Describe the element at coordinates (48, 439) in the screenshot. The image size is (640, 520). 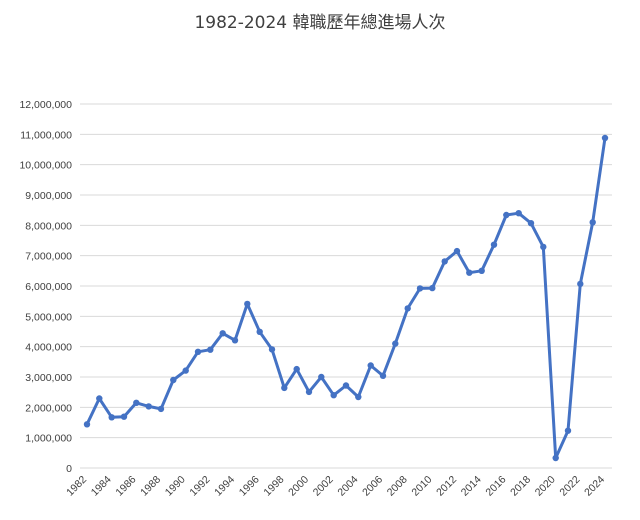
I see `y-tick-label: 1,000,000` at that location.